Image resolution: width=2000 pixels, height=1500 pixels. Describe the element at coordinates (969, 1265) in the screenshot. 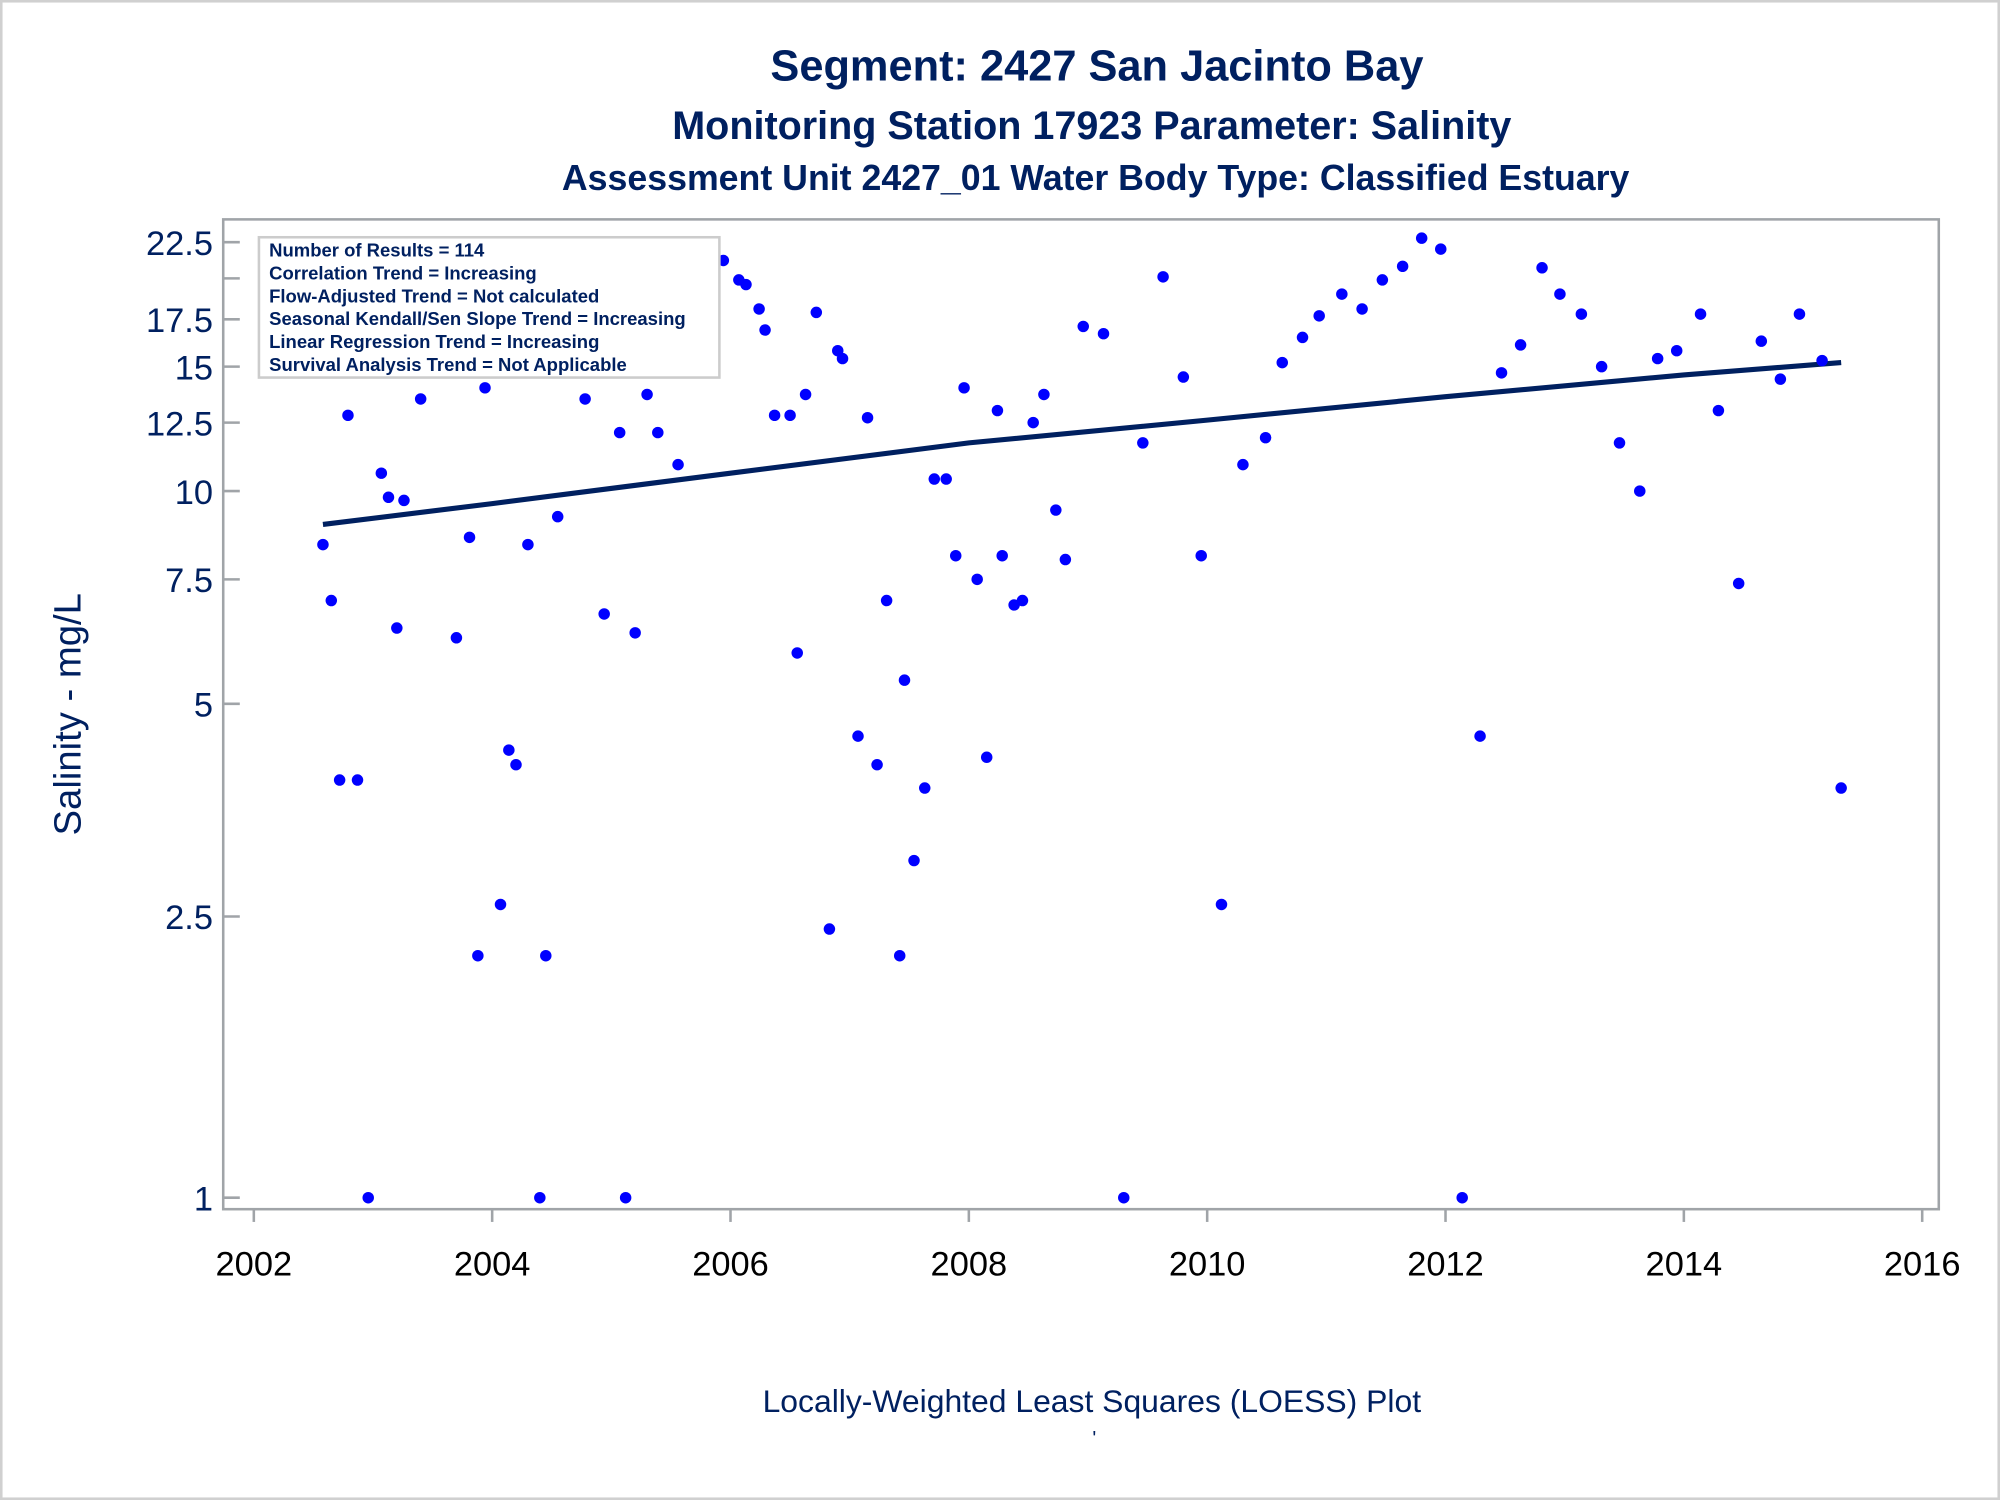

I see `x-tick-label: 2008` at that location.